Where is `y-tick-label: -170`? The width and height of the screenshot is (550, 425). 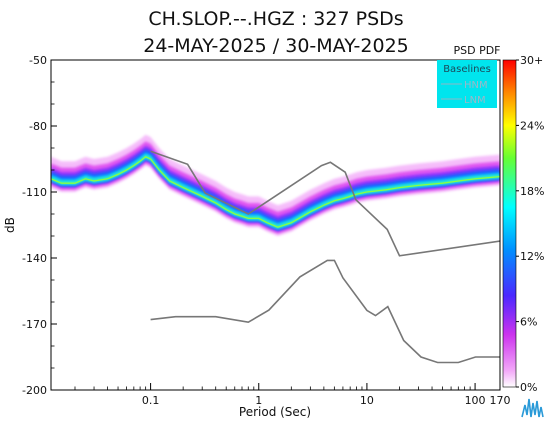
y-tick-label: -170 is located at coordinates (34, 324).